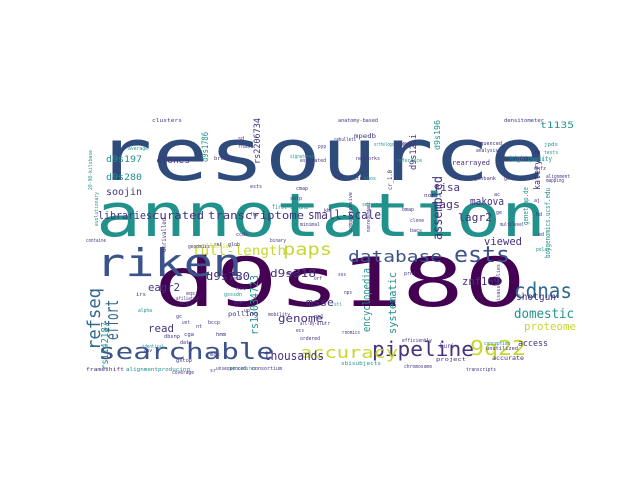 The image size is (640, 480). What do you see at coordinates (105, 370) in the screenshot?
I see `word-frameshift: frameshift` at bounding box center [105, 370].